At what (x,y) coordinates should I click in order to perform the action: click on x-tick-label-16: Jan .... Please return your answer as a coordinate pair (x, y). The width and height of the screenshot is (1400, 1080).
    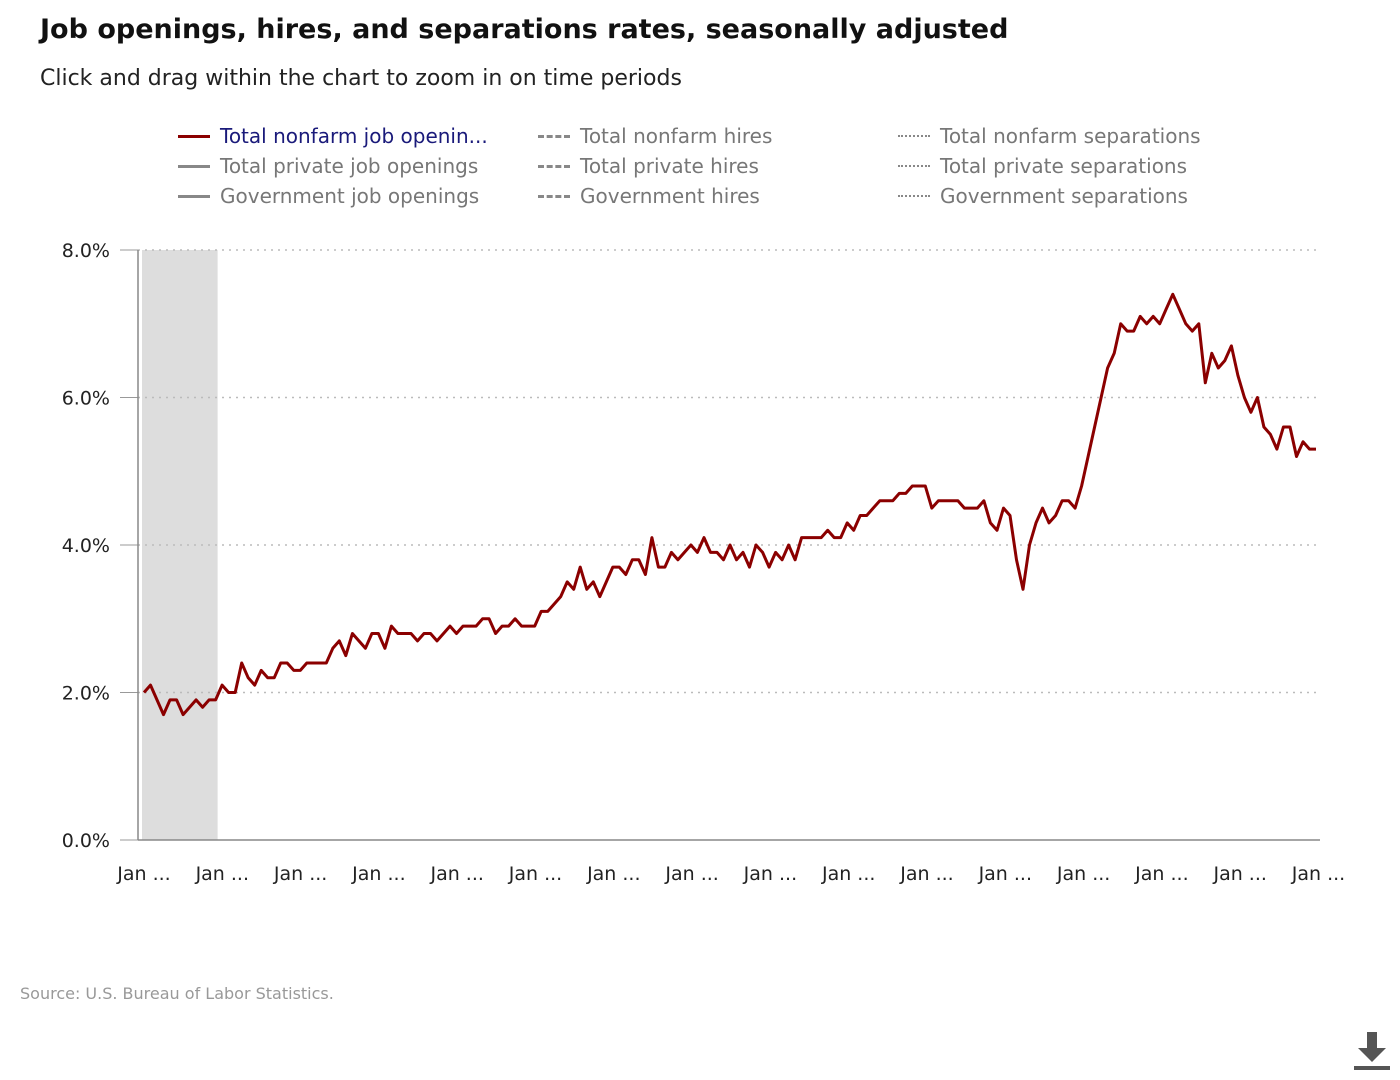
    Looking at the image, I should click on (1318, 874).